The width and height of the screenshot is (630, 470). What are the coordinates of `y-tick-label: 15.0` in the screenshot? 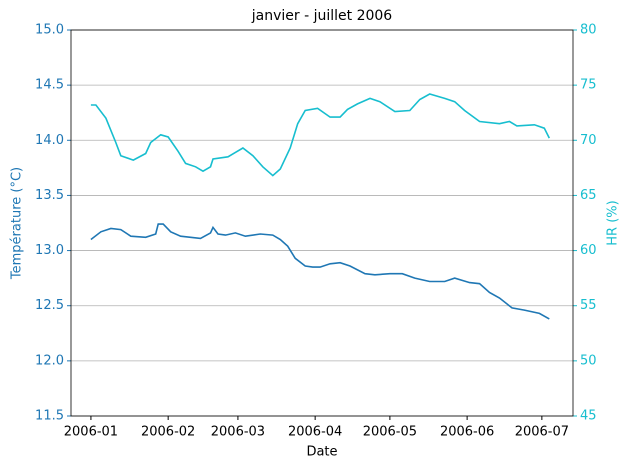 It's located at (49, 30).